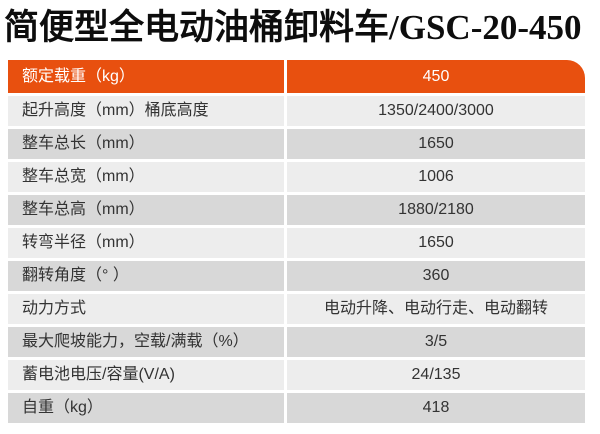 The height and width of the screenshot is (434, 600). Describe the element at coordinates (146, 375) in the screenshot. I see `spec-label: 蓄电池电压/容量(V/A)` at that location.